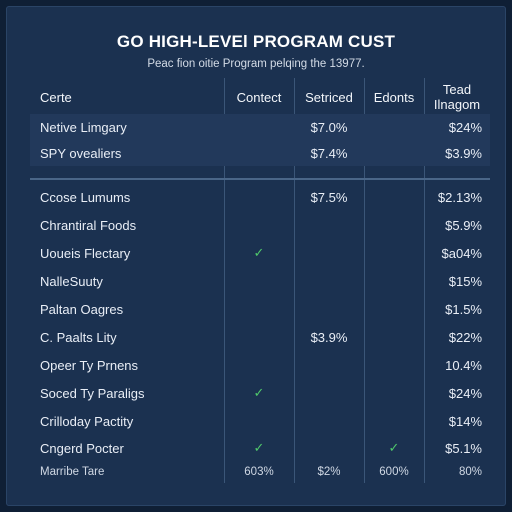  What do you see at coordinates (329, 97) in the screenshot?
I see `column-header-setriced: Setriced` at bounding box center [329, 97].